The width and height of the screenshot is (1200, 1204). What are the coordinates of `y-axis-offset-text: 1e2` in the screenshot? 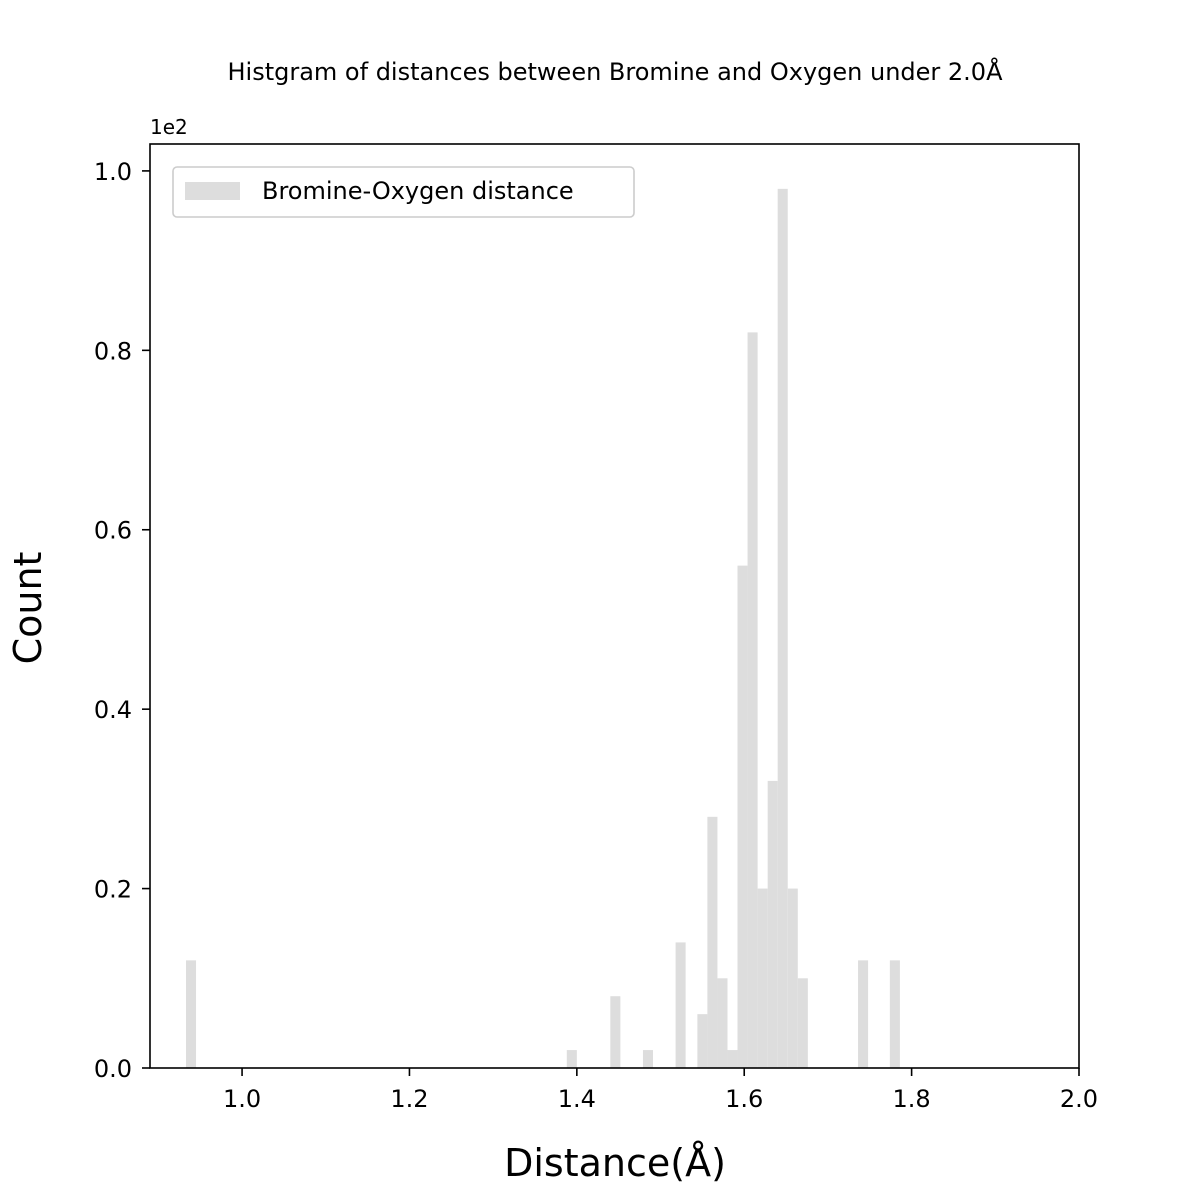 It's located at (169, 127).